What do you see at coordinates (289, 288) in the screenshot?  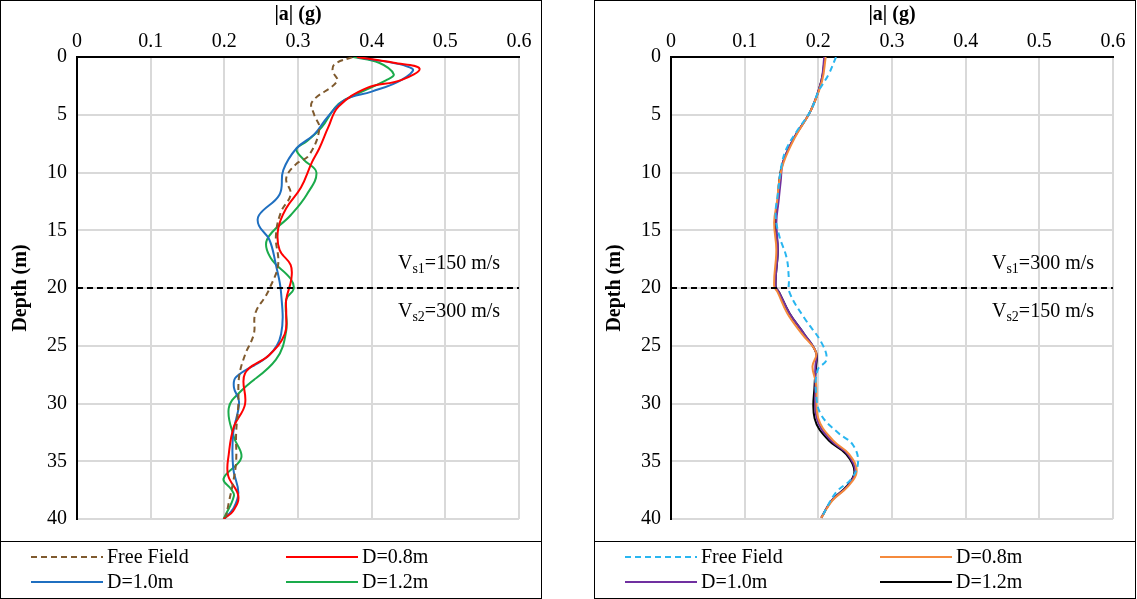 I see `line-series` at bounding box center [289, 288].